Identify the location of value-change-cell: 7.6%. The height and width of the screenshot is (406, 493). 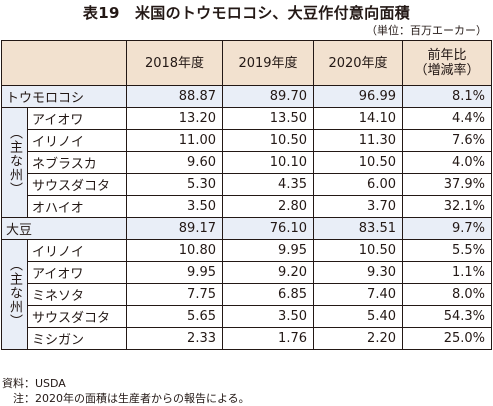
(447, 140).